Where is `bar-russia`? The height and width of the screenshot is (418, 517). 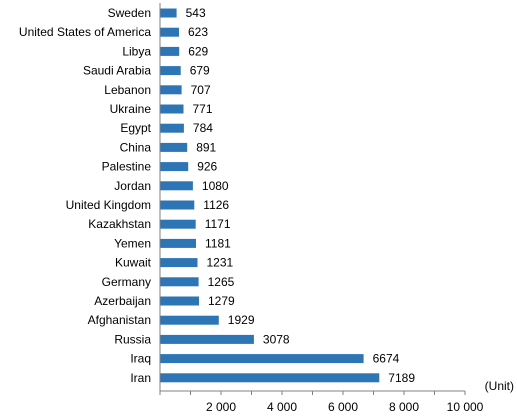
bar-russia is located at coordinates (207, 339).